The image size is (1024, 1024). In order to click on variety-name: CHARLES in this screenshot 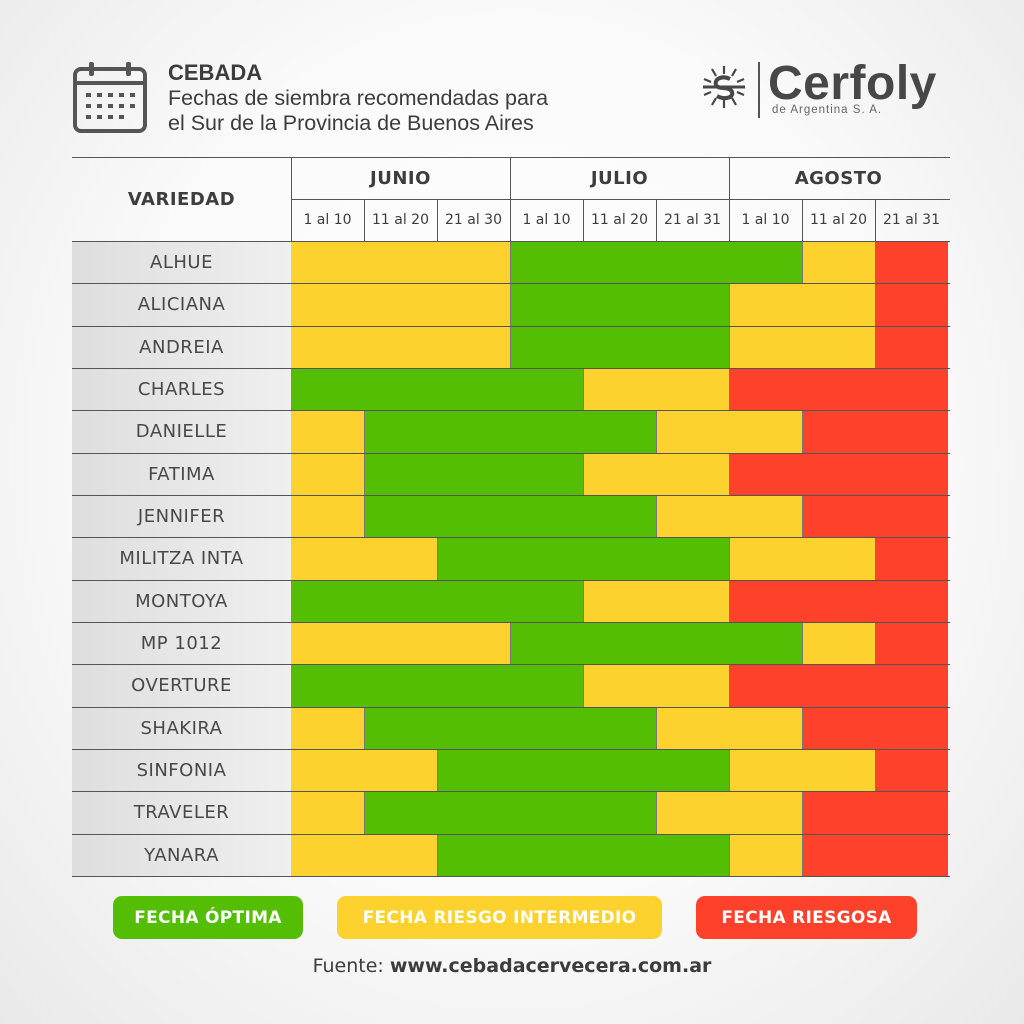, I will do `click(181, 390)`.